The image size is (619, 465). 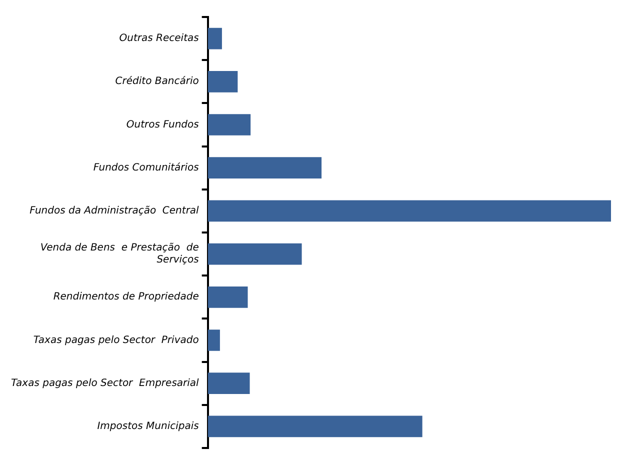 I want to click on y-tick-label: Crédito Bancário, so click(x=157, y=82).